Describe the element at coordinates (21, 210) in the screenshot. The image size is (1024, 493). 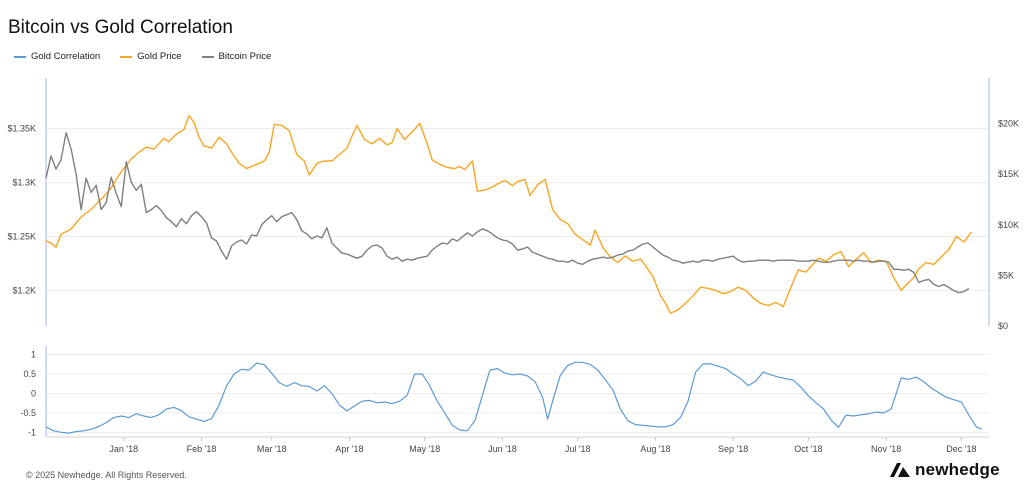
I see `price-left-tick-labels: $1.2K $1.25K $1.3K $1.35K` at that location.